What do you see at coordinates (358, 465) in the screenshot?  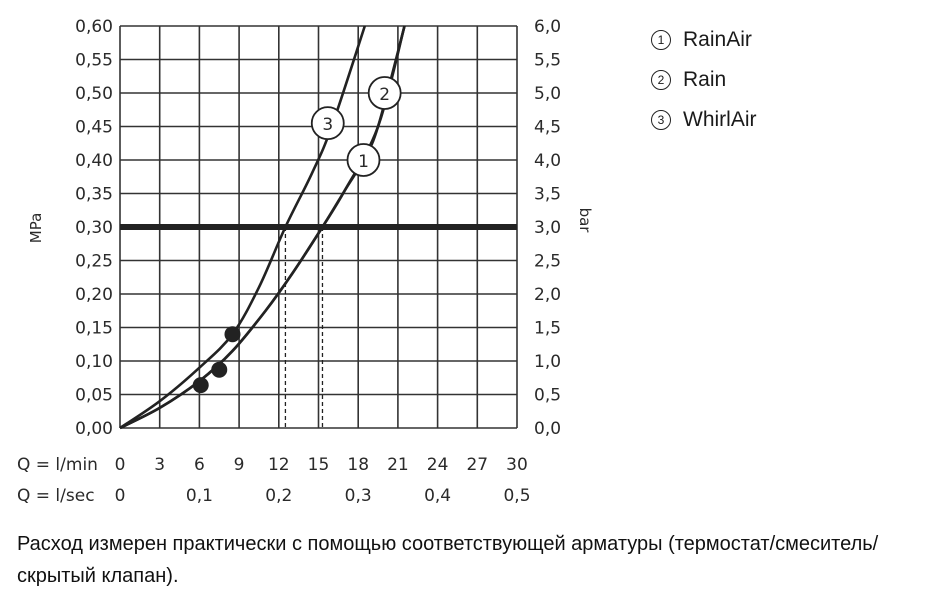 I see `x-lmin-tick-label: 18` at bounding box center [358, 465].